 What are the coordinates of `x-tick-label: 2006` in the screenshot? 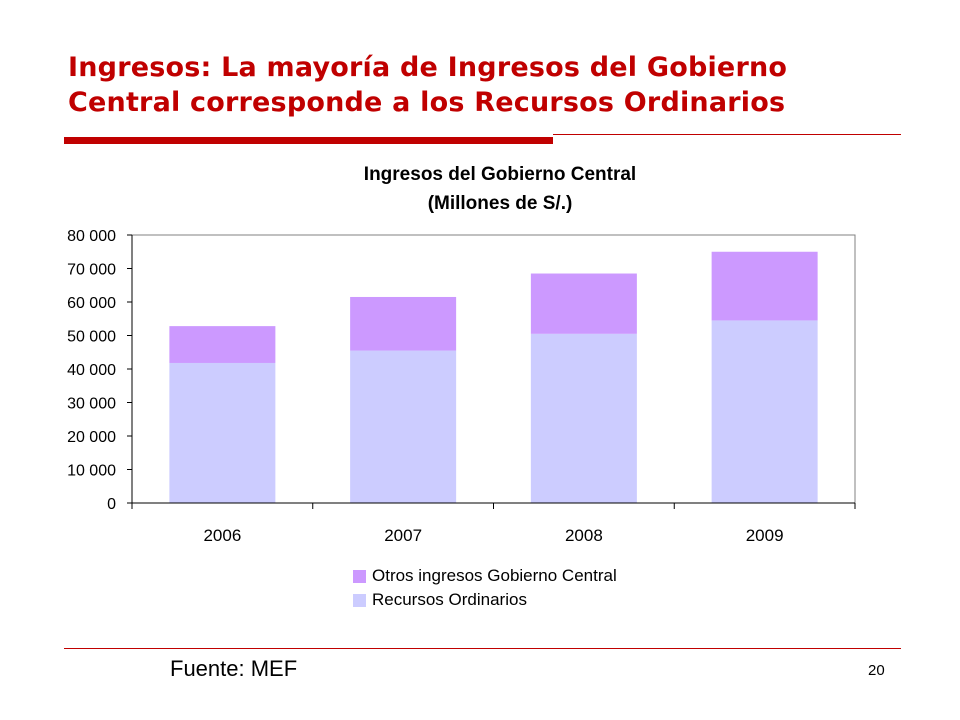 It's located at (222, 535).